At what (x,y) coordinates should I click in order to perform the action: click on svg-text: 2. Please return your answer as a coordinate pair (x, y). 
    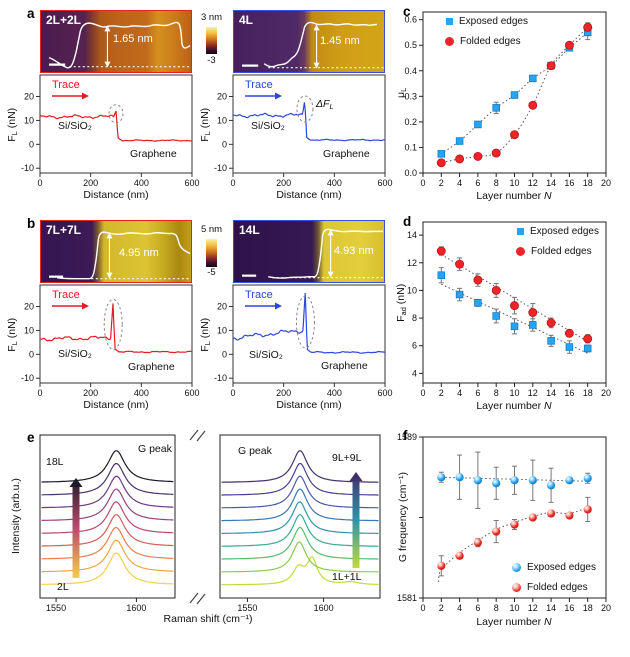
    Looking at the image, I should click on (441, 608).